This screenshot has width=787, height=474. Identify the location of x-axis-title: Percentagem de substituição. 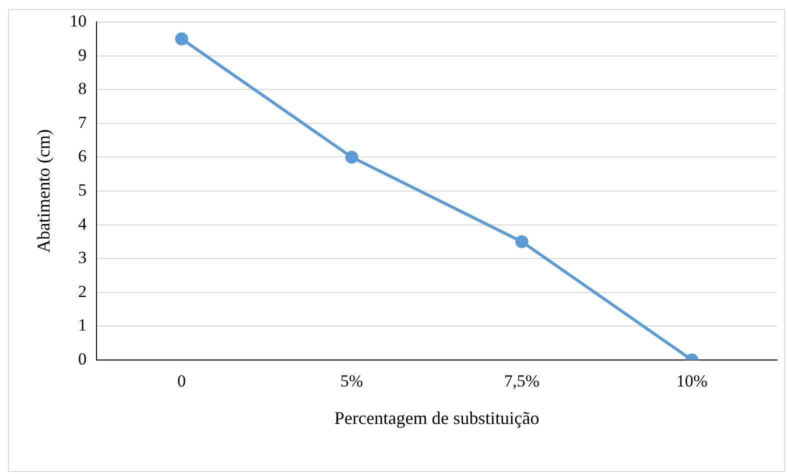
(437, 418).